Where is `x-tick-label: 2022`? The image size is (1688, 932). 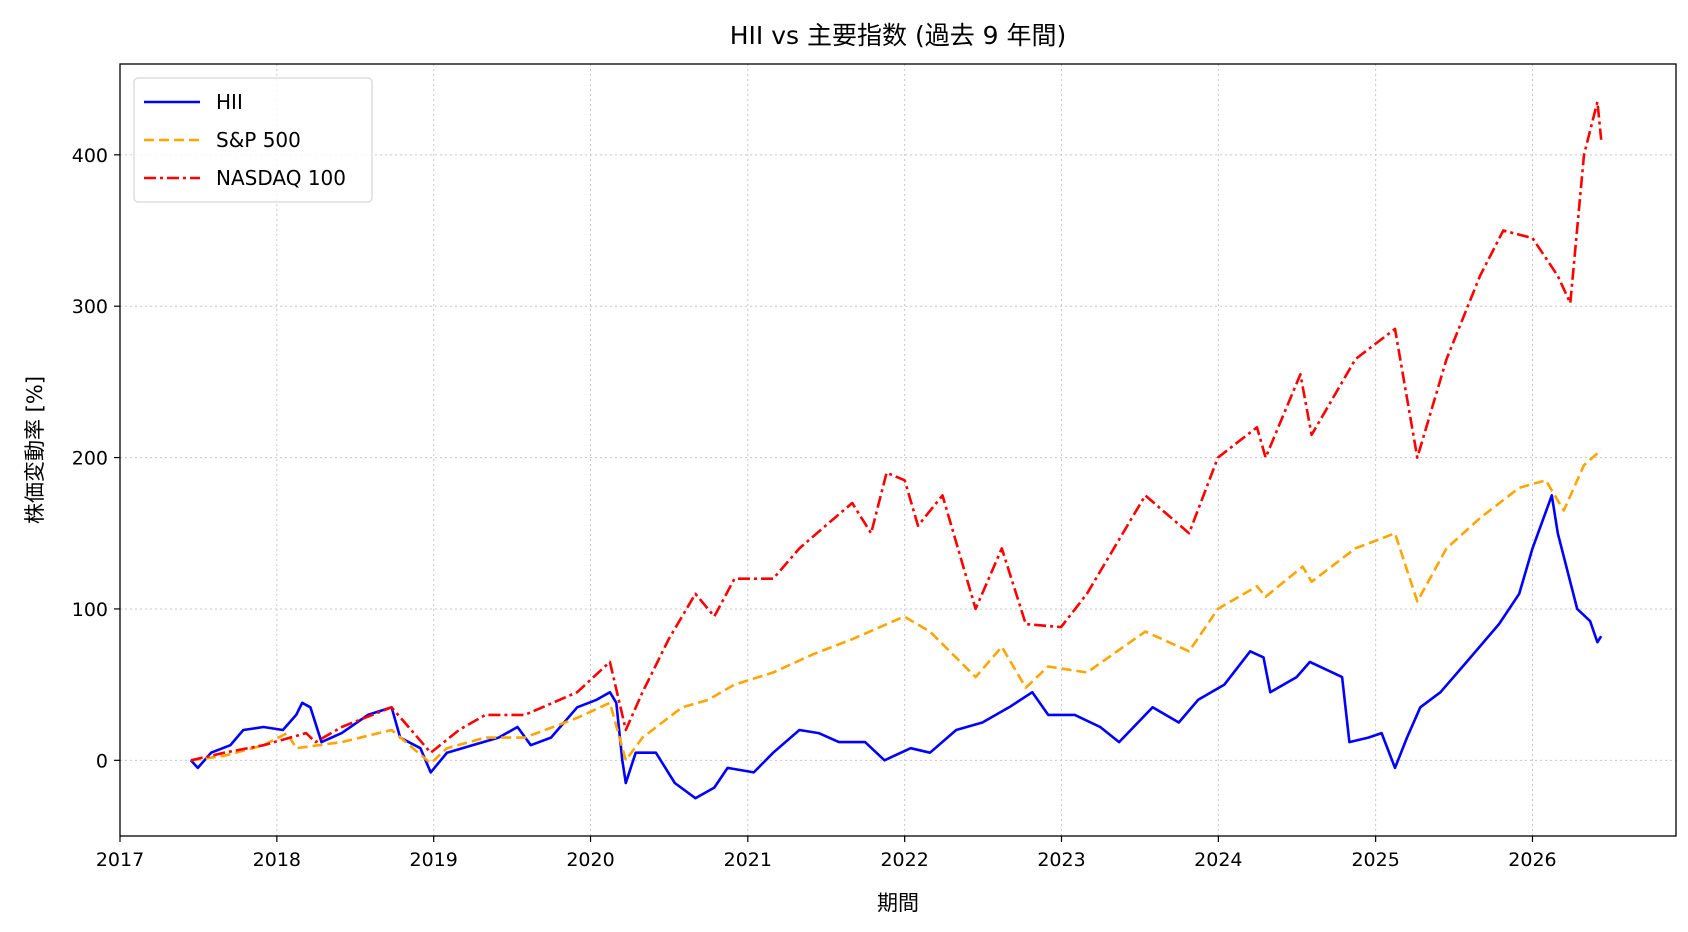 x-tick-label: 2022 is located at coordinates (904, 860).